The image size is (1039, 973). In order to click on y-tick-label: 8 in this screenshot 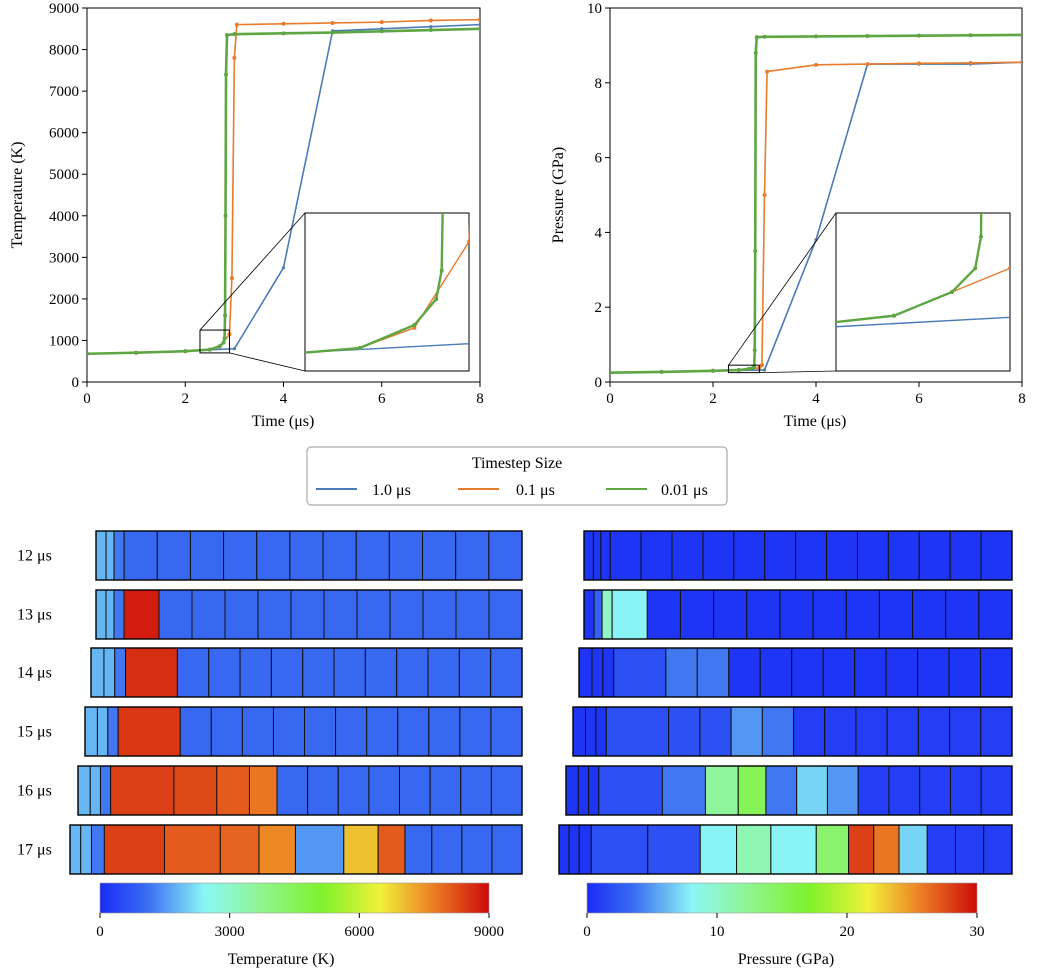, I will do `click(599, 84)`.